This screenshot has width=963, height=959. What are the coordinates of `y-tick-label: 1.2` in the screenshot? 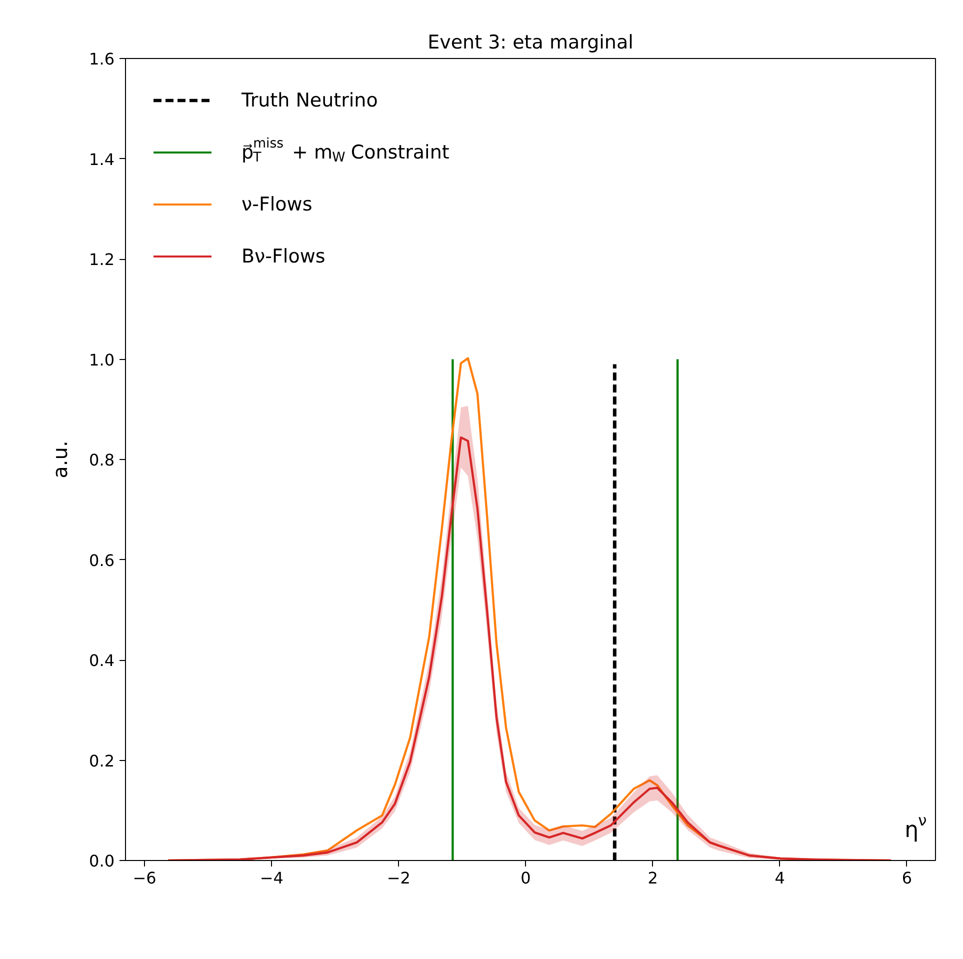 It's located at (102, 259).